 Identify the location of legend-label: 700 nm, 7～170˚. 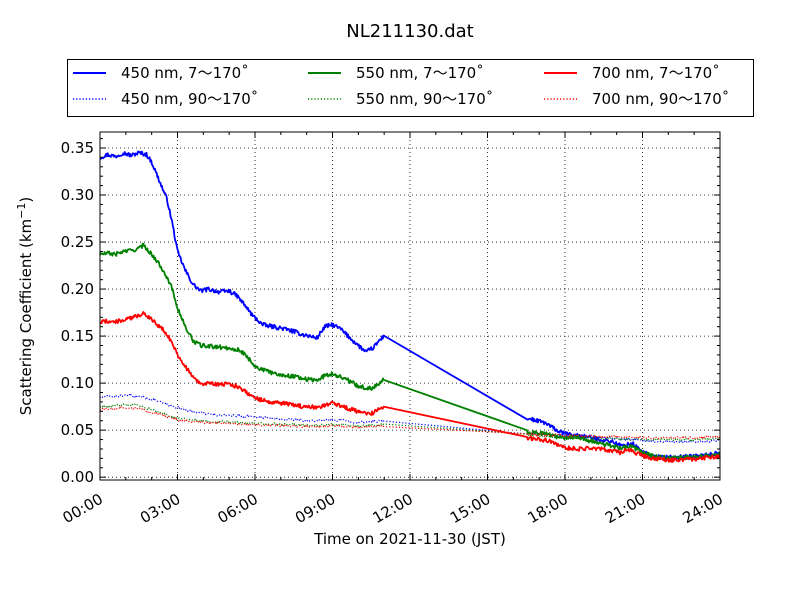
(656, 73).